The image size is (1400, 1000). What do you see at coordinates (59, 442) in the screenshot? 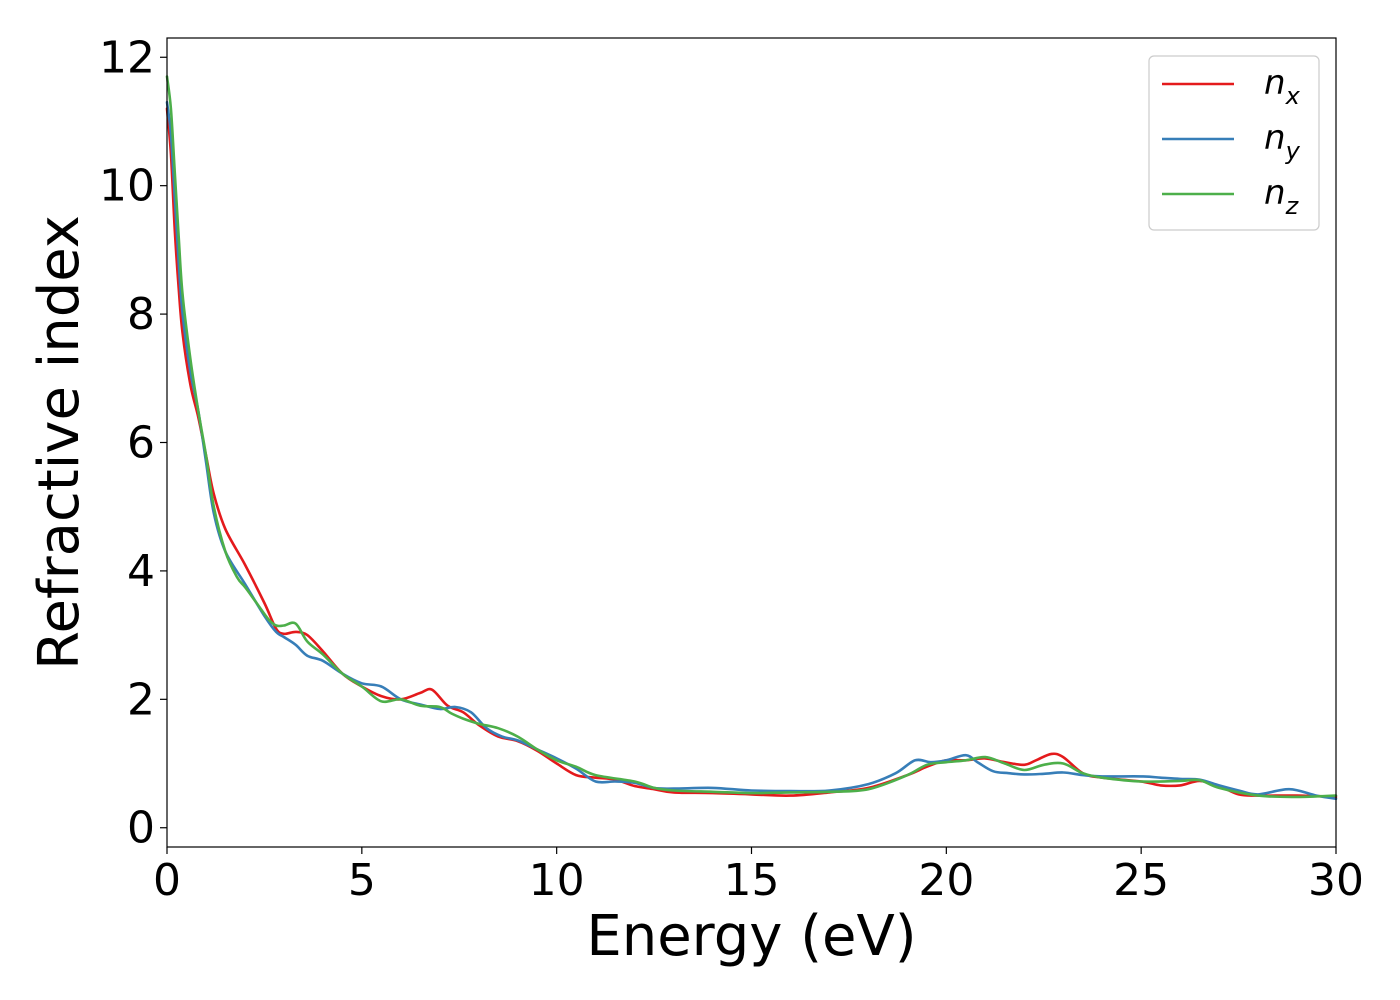
I see `y-axis-title: Refractive index` at bounding box center [59, 442].